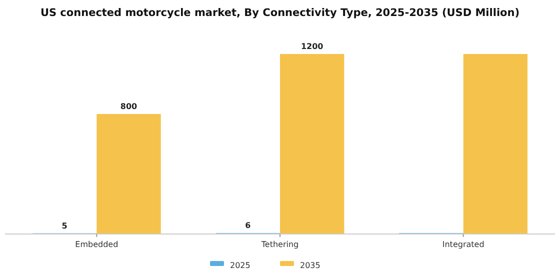 This screenshot has height=280, width=560. Describe the element at coordinates (65, 225) in the screenshot. I see `data-label: 5` at that location.